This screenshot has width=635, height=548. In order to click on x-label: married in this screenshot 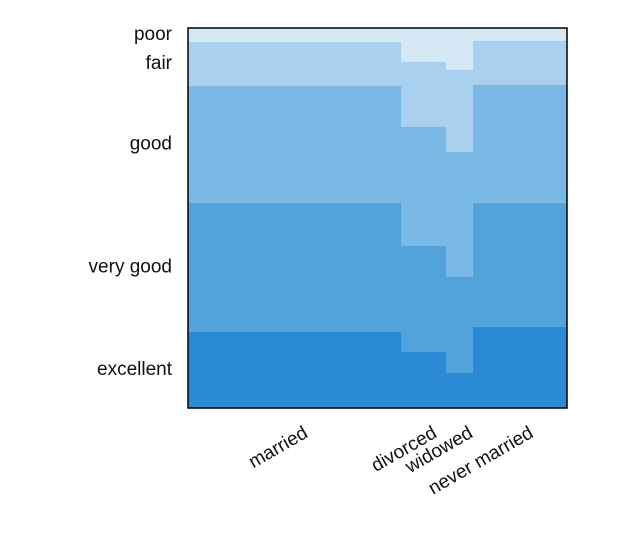, I will do `click(278, 447)`.